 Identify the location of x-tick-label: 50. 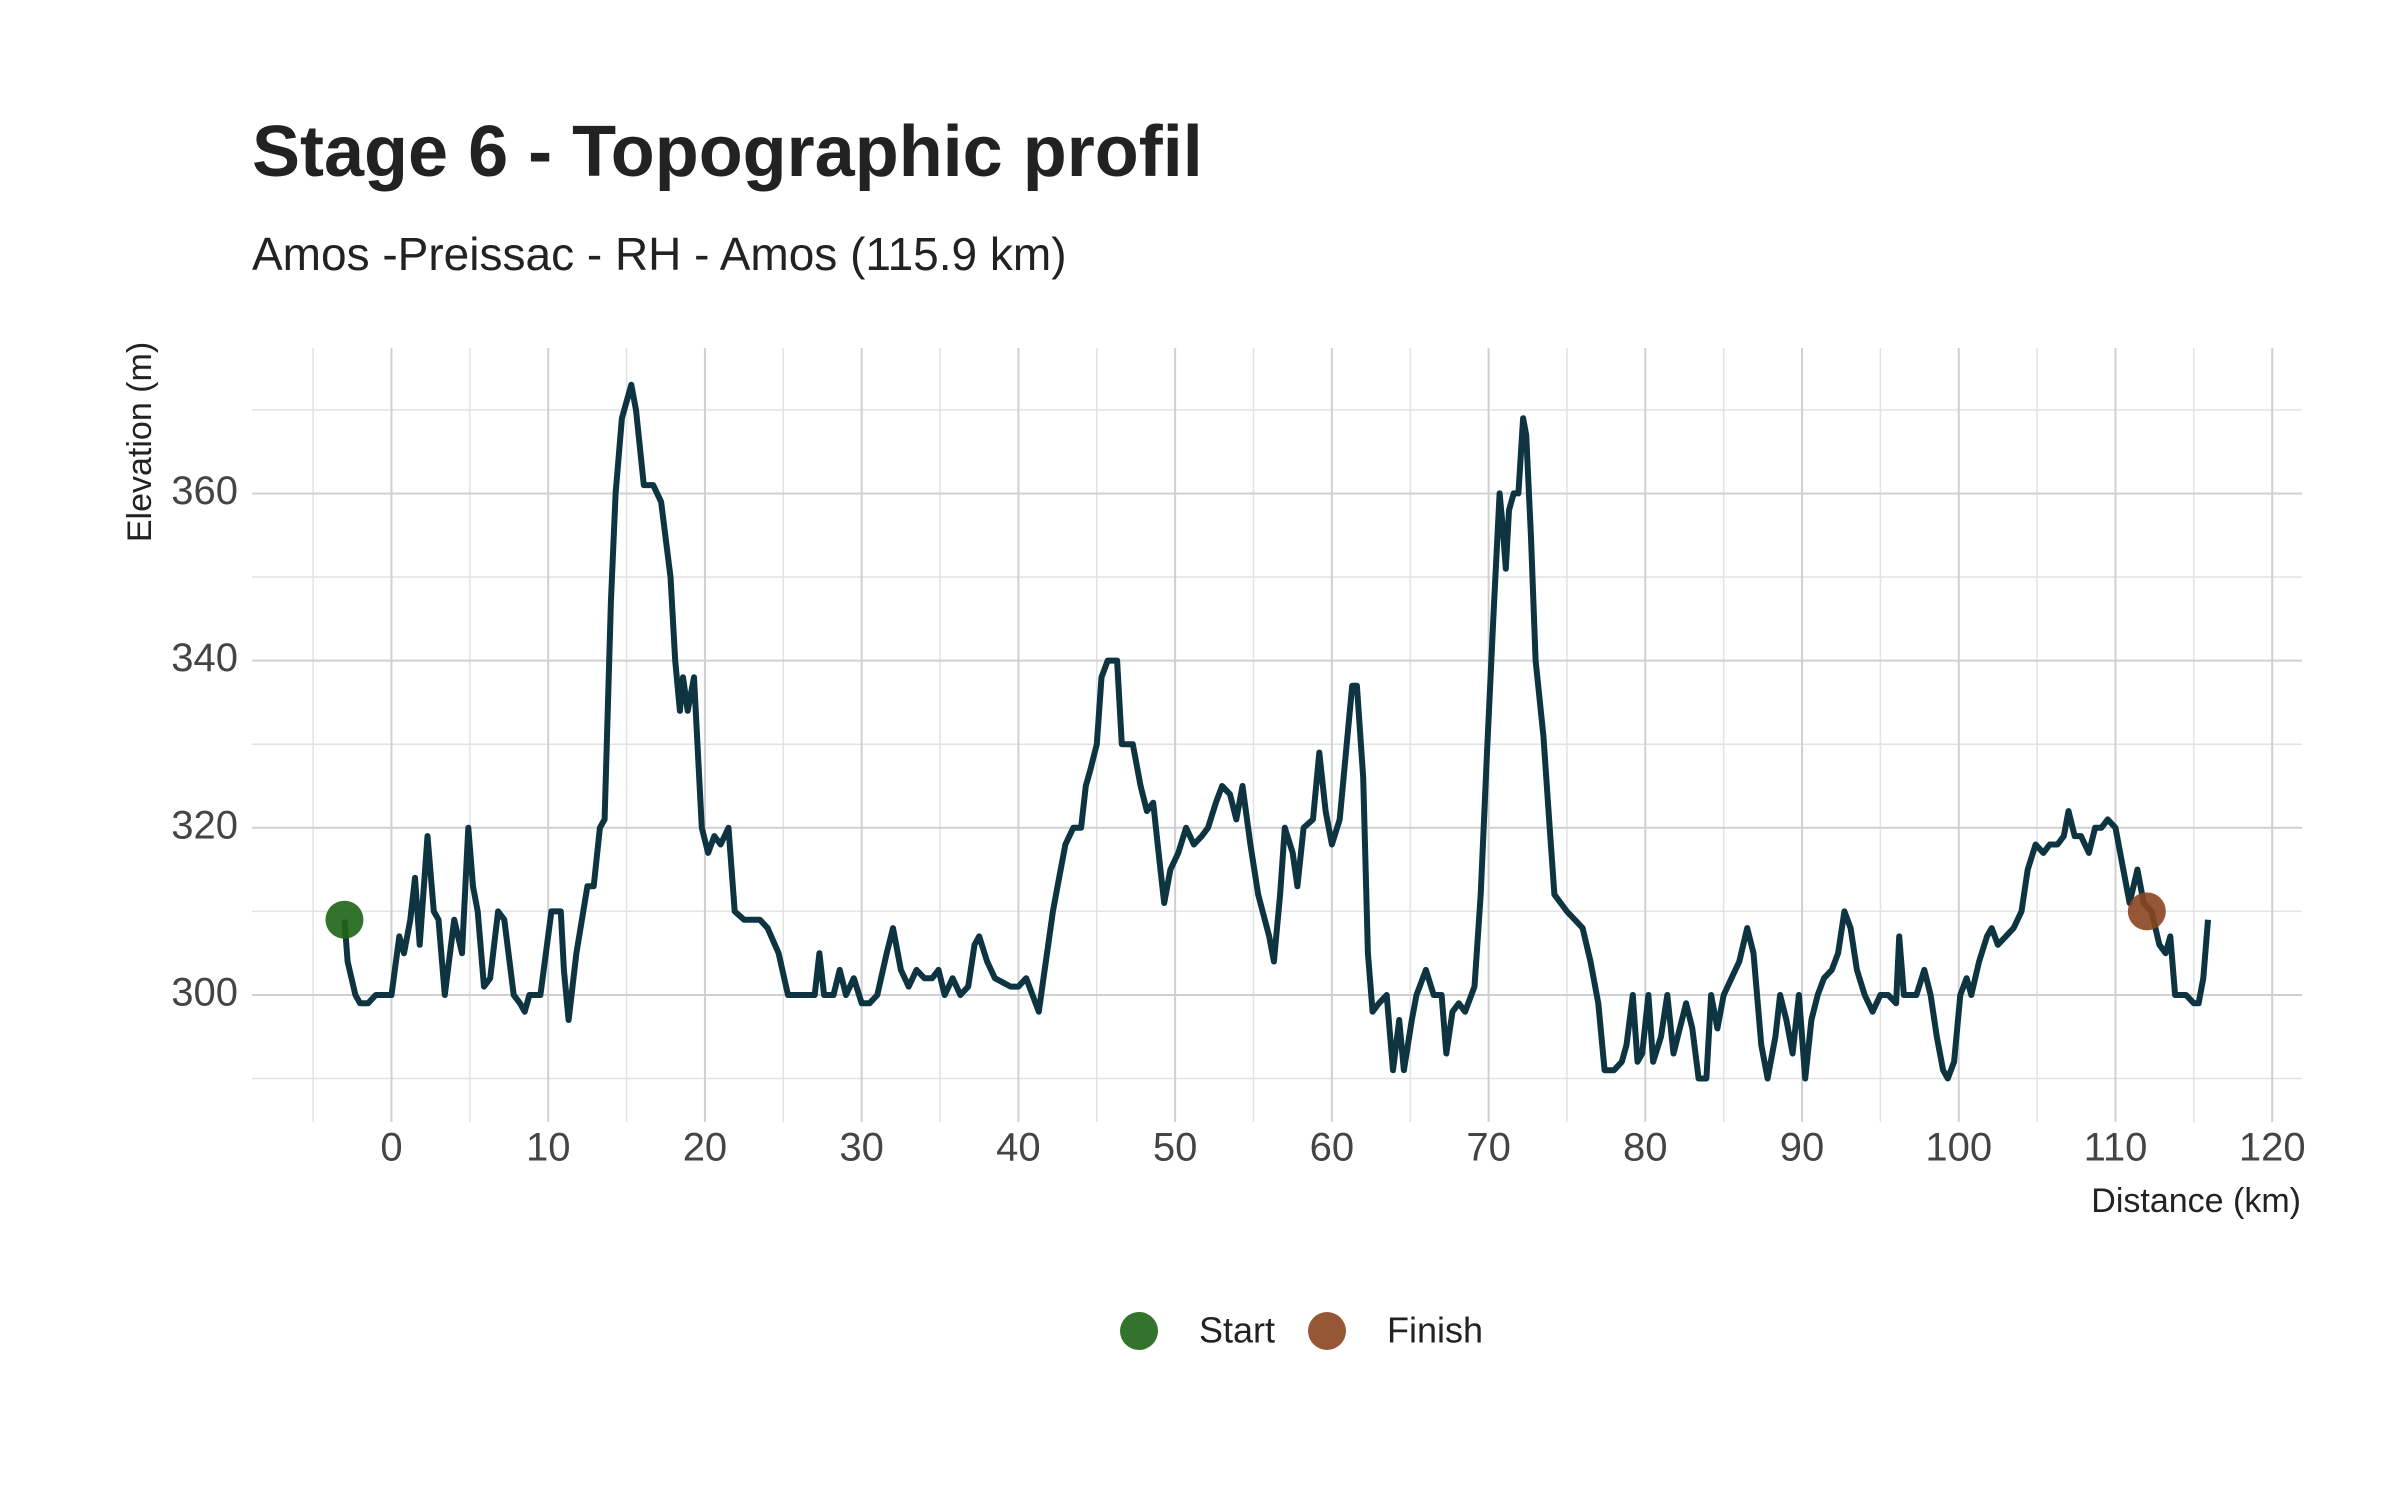
(1175, 1148).